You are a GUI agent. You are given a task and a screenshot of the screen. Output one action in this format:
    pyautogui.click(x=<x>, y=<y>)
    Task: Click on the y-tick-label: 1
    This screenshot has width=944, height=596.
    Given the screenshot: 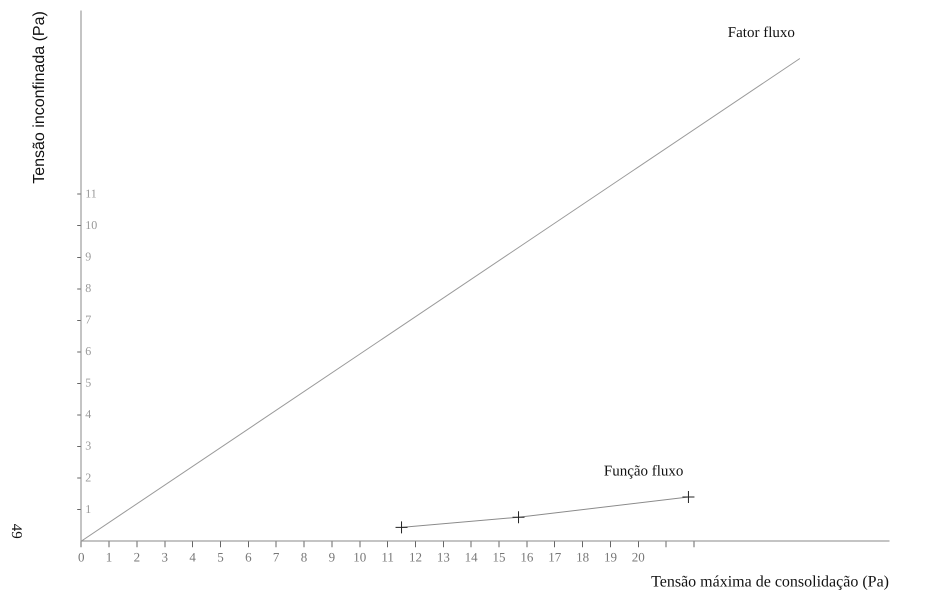 What is the action you would take?
    pyautogui.click(x=88, y=509)
    